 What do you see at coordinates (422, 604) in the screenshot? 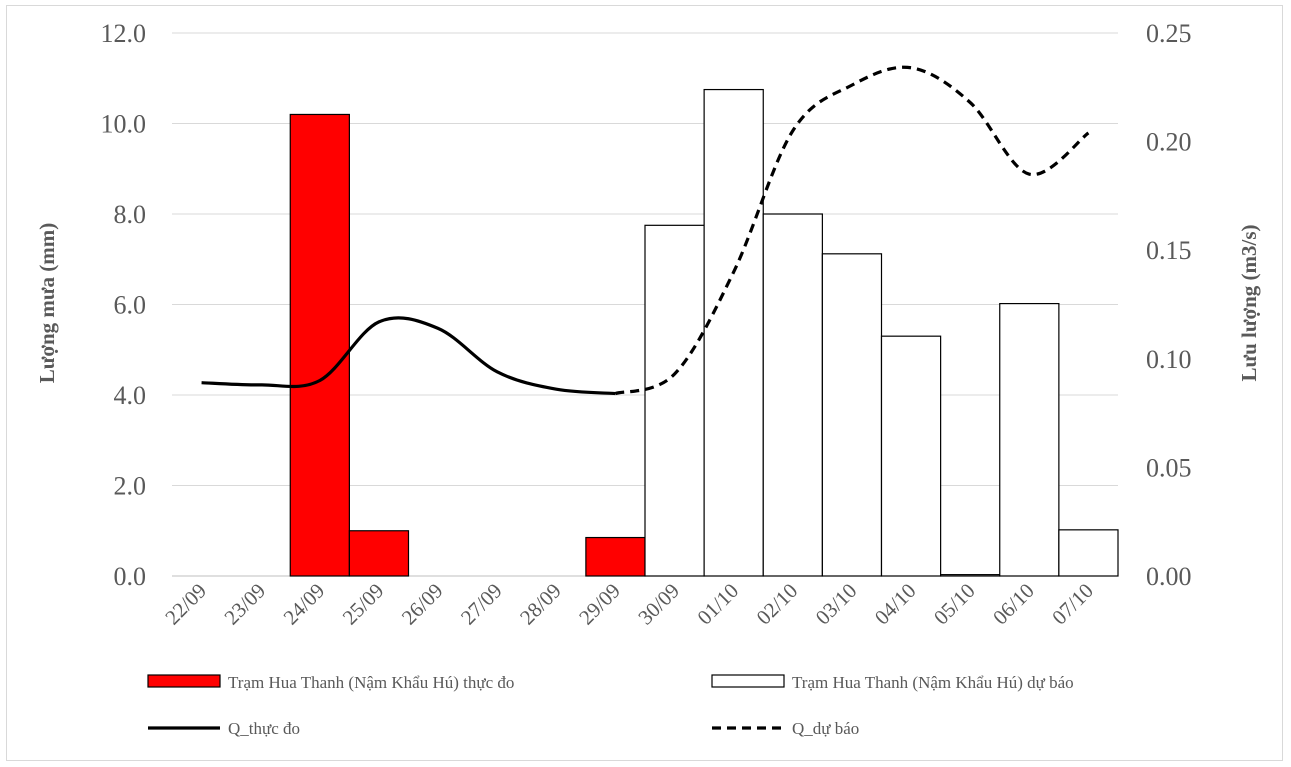
I see `x-tick-label: 26/09` at bounding box center [422, 604].